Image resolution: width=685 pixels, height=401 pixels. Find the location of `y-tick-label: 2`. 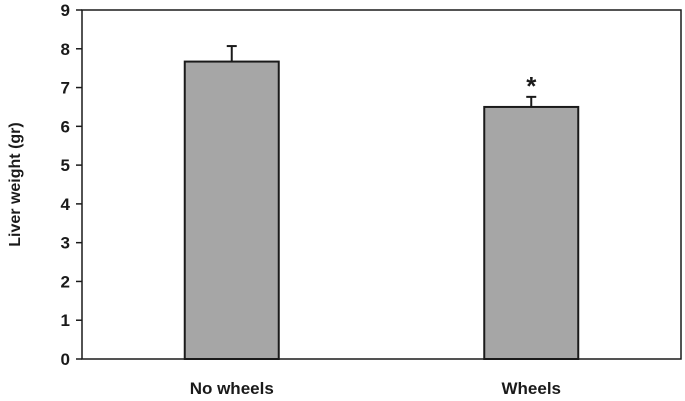

y-tick-label: 2 is located at coordinates (65, 281).